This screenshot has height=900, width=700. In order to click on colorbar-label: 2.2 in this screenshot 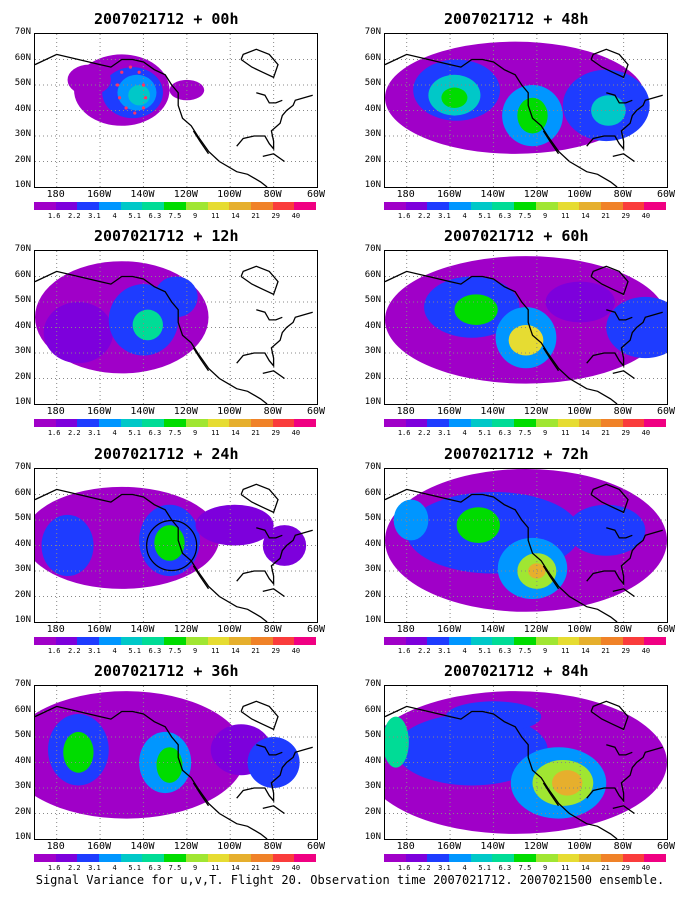, I will do `click(74, 651)`.